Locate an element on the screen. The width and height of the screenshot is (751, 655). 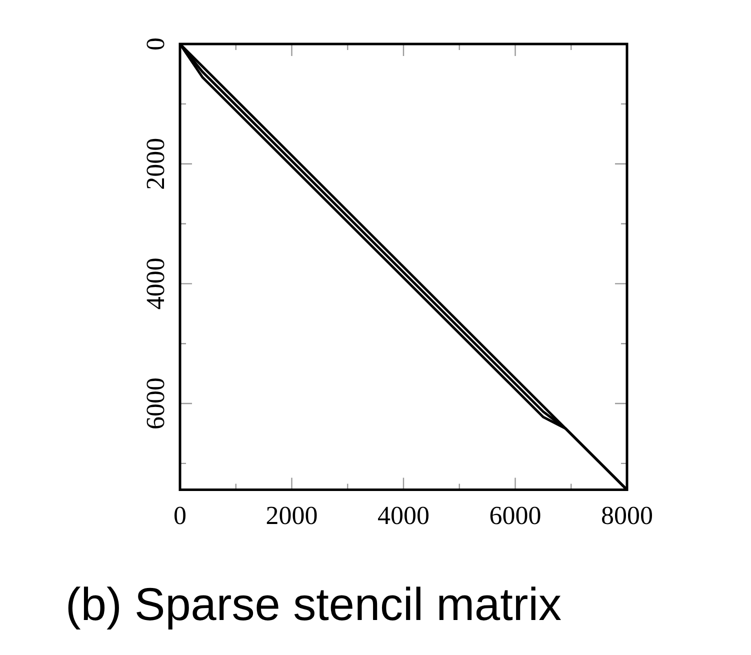
x-tick-label: 6000 is located at coordinates (515, 515).